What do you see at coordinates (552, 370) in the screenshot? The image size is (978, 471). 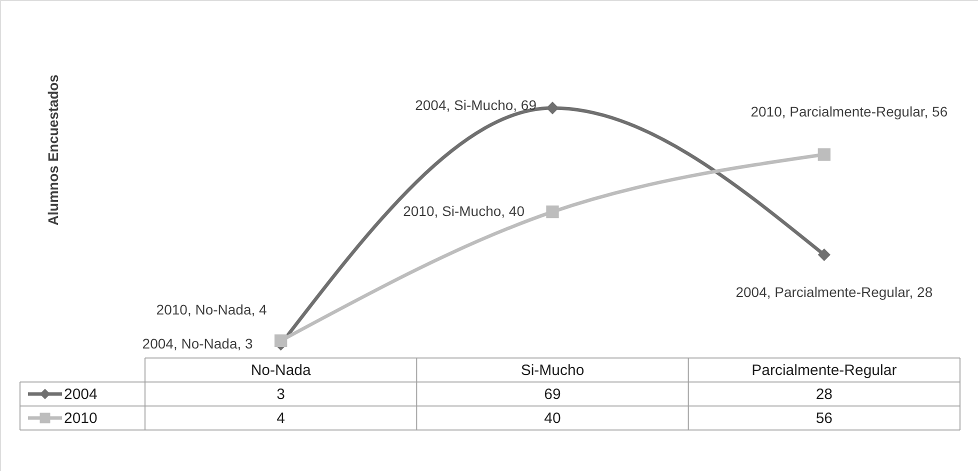 I see `x-tick-label: Si-Mucho` at bounding box center [552, 370].